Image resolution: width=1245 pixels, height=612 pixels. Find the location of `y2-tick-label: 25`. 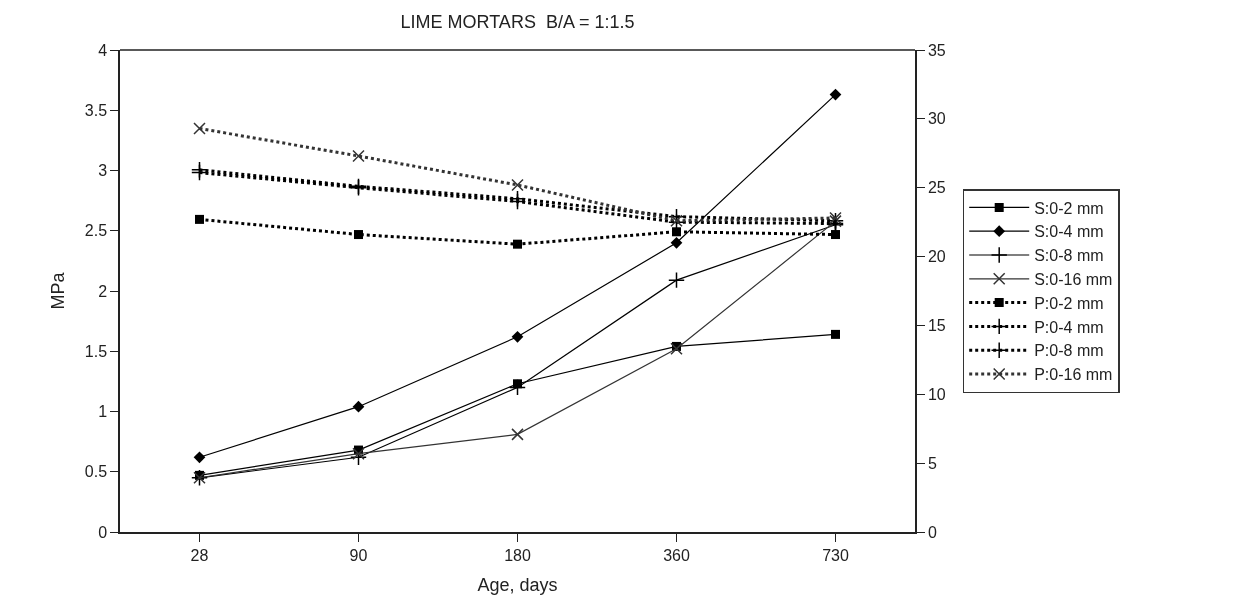

y2-tick-label: 25 is located at coordinates (936, 188).